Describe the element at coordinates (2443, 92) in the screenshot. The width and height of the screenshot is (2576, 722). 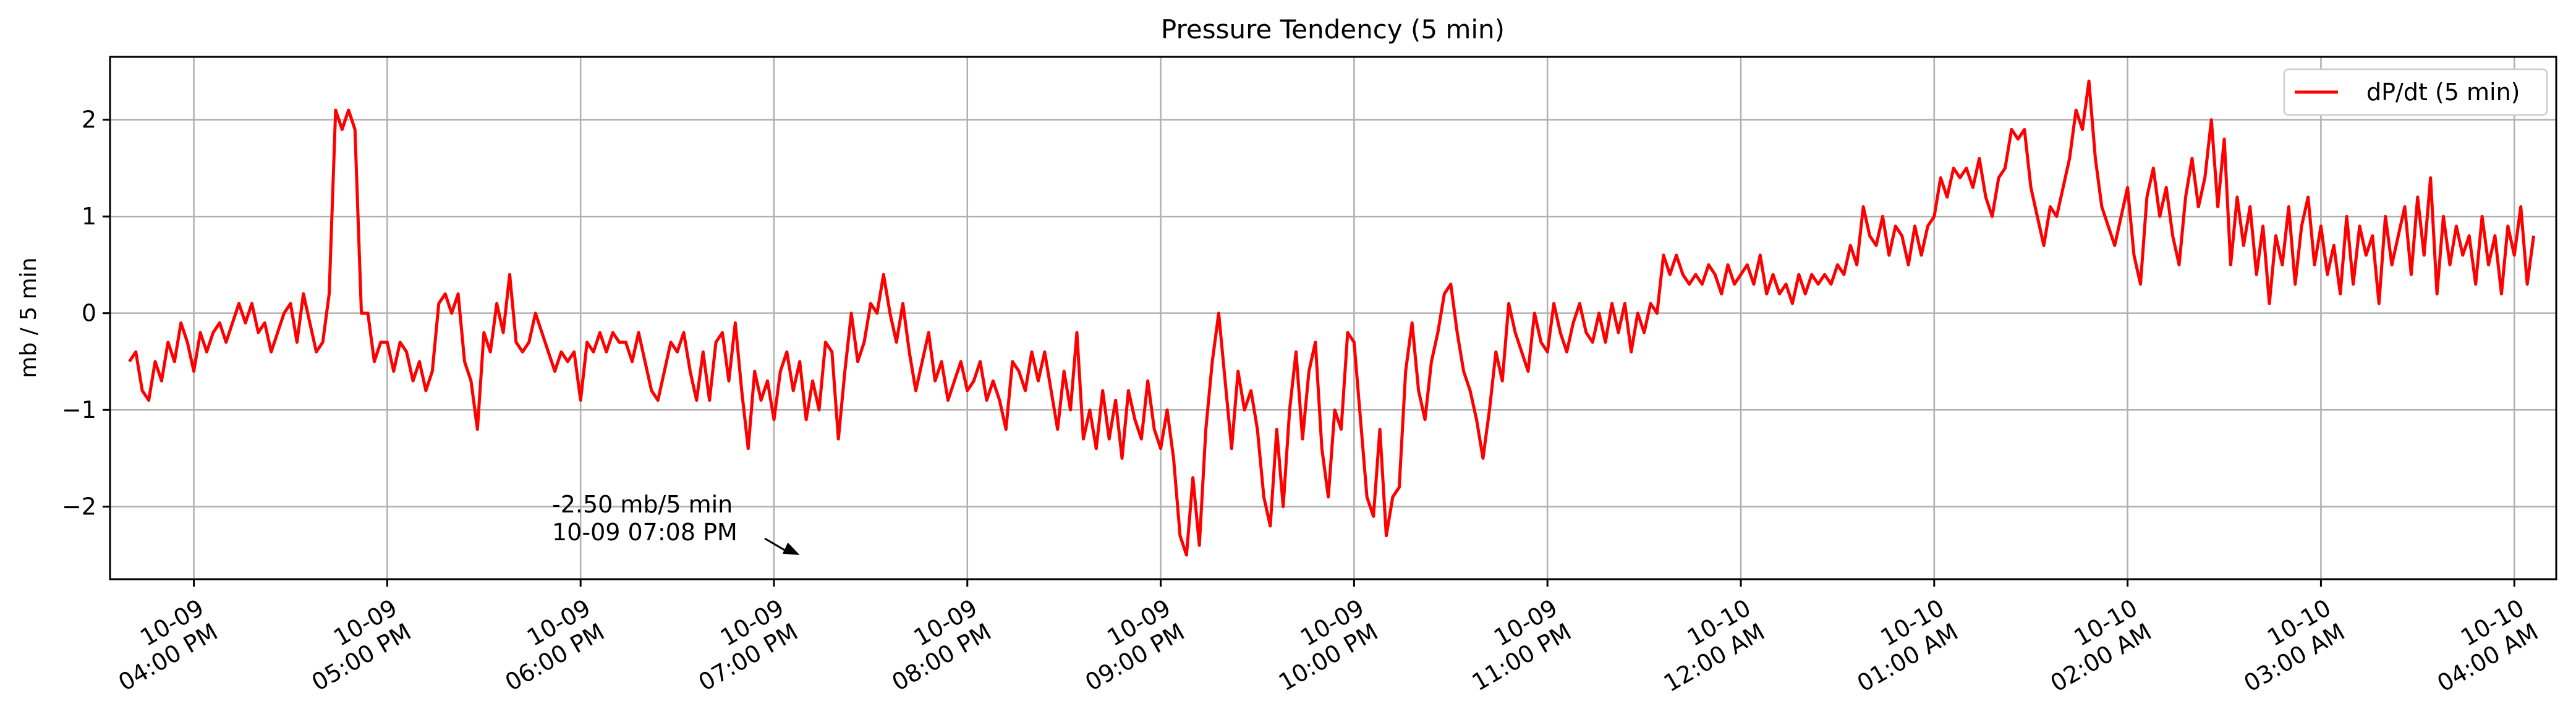
I see `legend-label: dP/dt (5 min)` at that location.